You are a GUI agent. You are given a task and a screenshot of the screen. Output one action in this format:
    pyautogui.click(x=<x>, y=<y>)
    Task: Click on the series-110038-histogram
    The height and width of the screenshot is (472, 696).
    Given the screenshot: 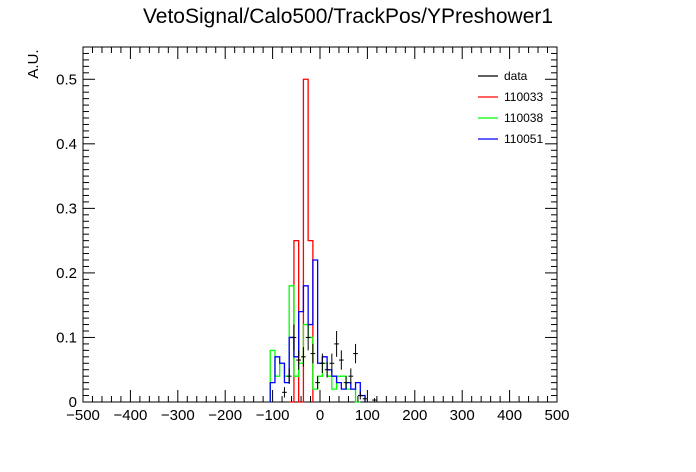 What is the action you would take?
    pyautogui.click(x=315, y=344)
    